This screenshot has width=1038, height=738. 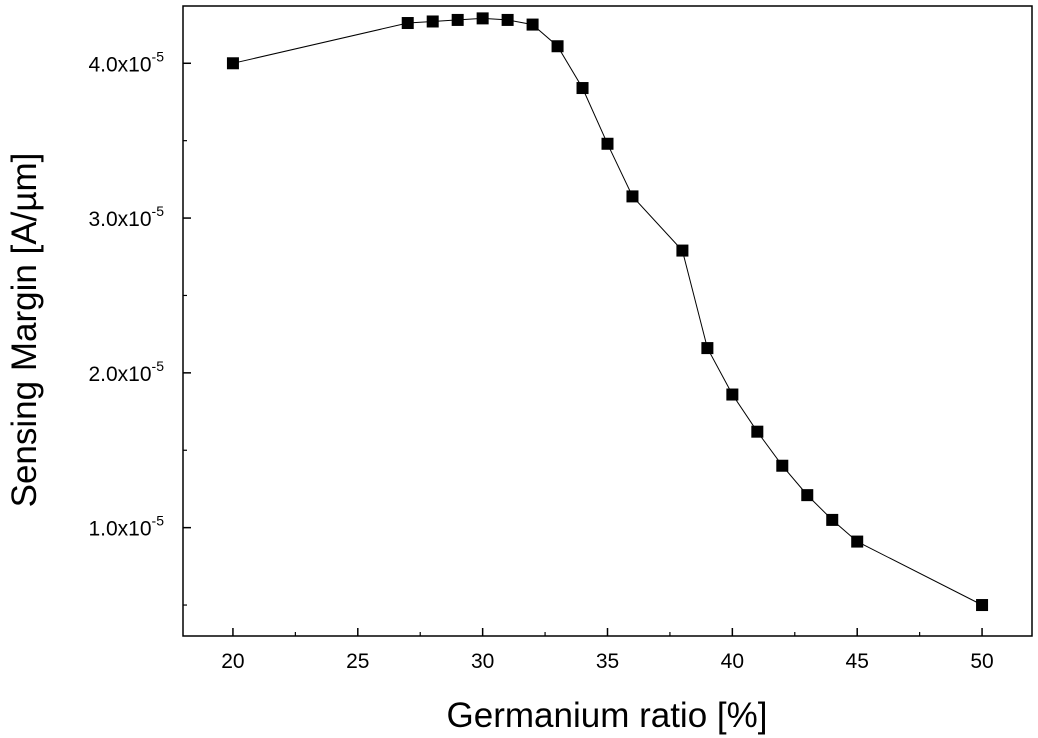 What do you see at coordinates (119, 219) in the screenshot?
I see `y-tick-mantissa: 3.0x10` at bounding box center [119, 219].